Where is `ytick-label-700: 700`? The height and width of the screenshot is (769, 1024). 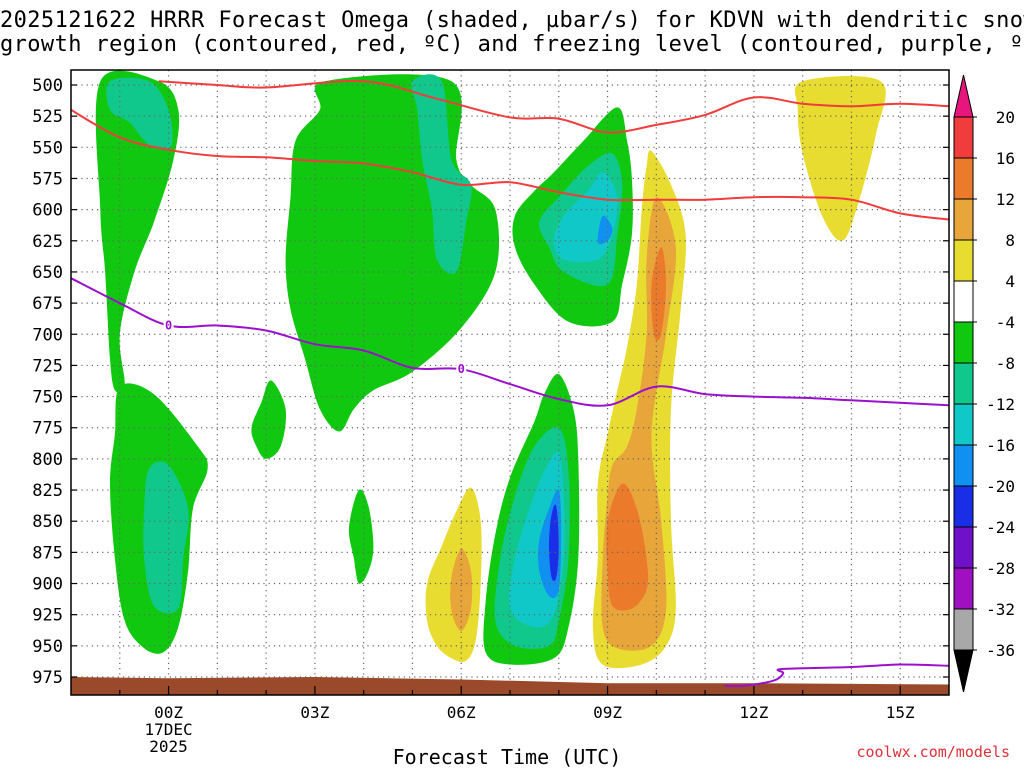
ytick-label-700: 700 is located at coordinates (47, 335).